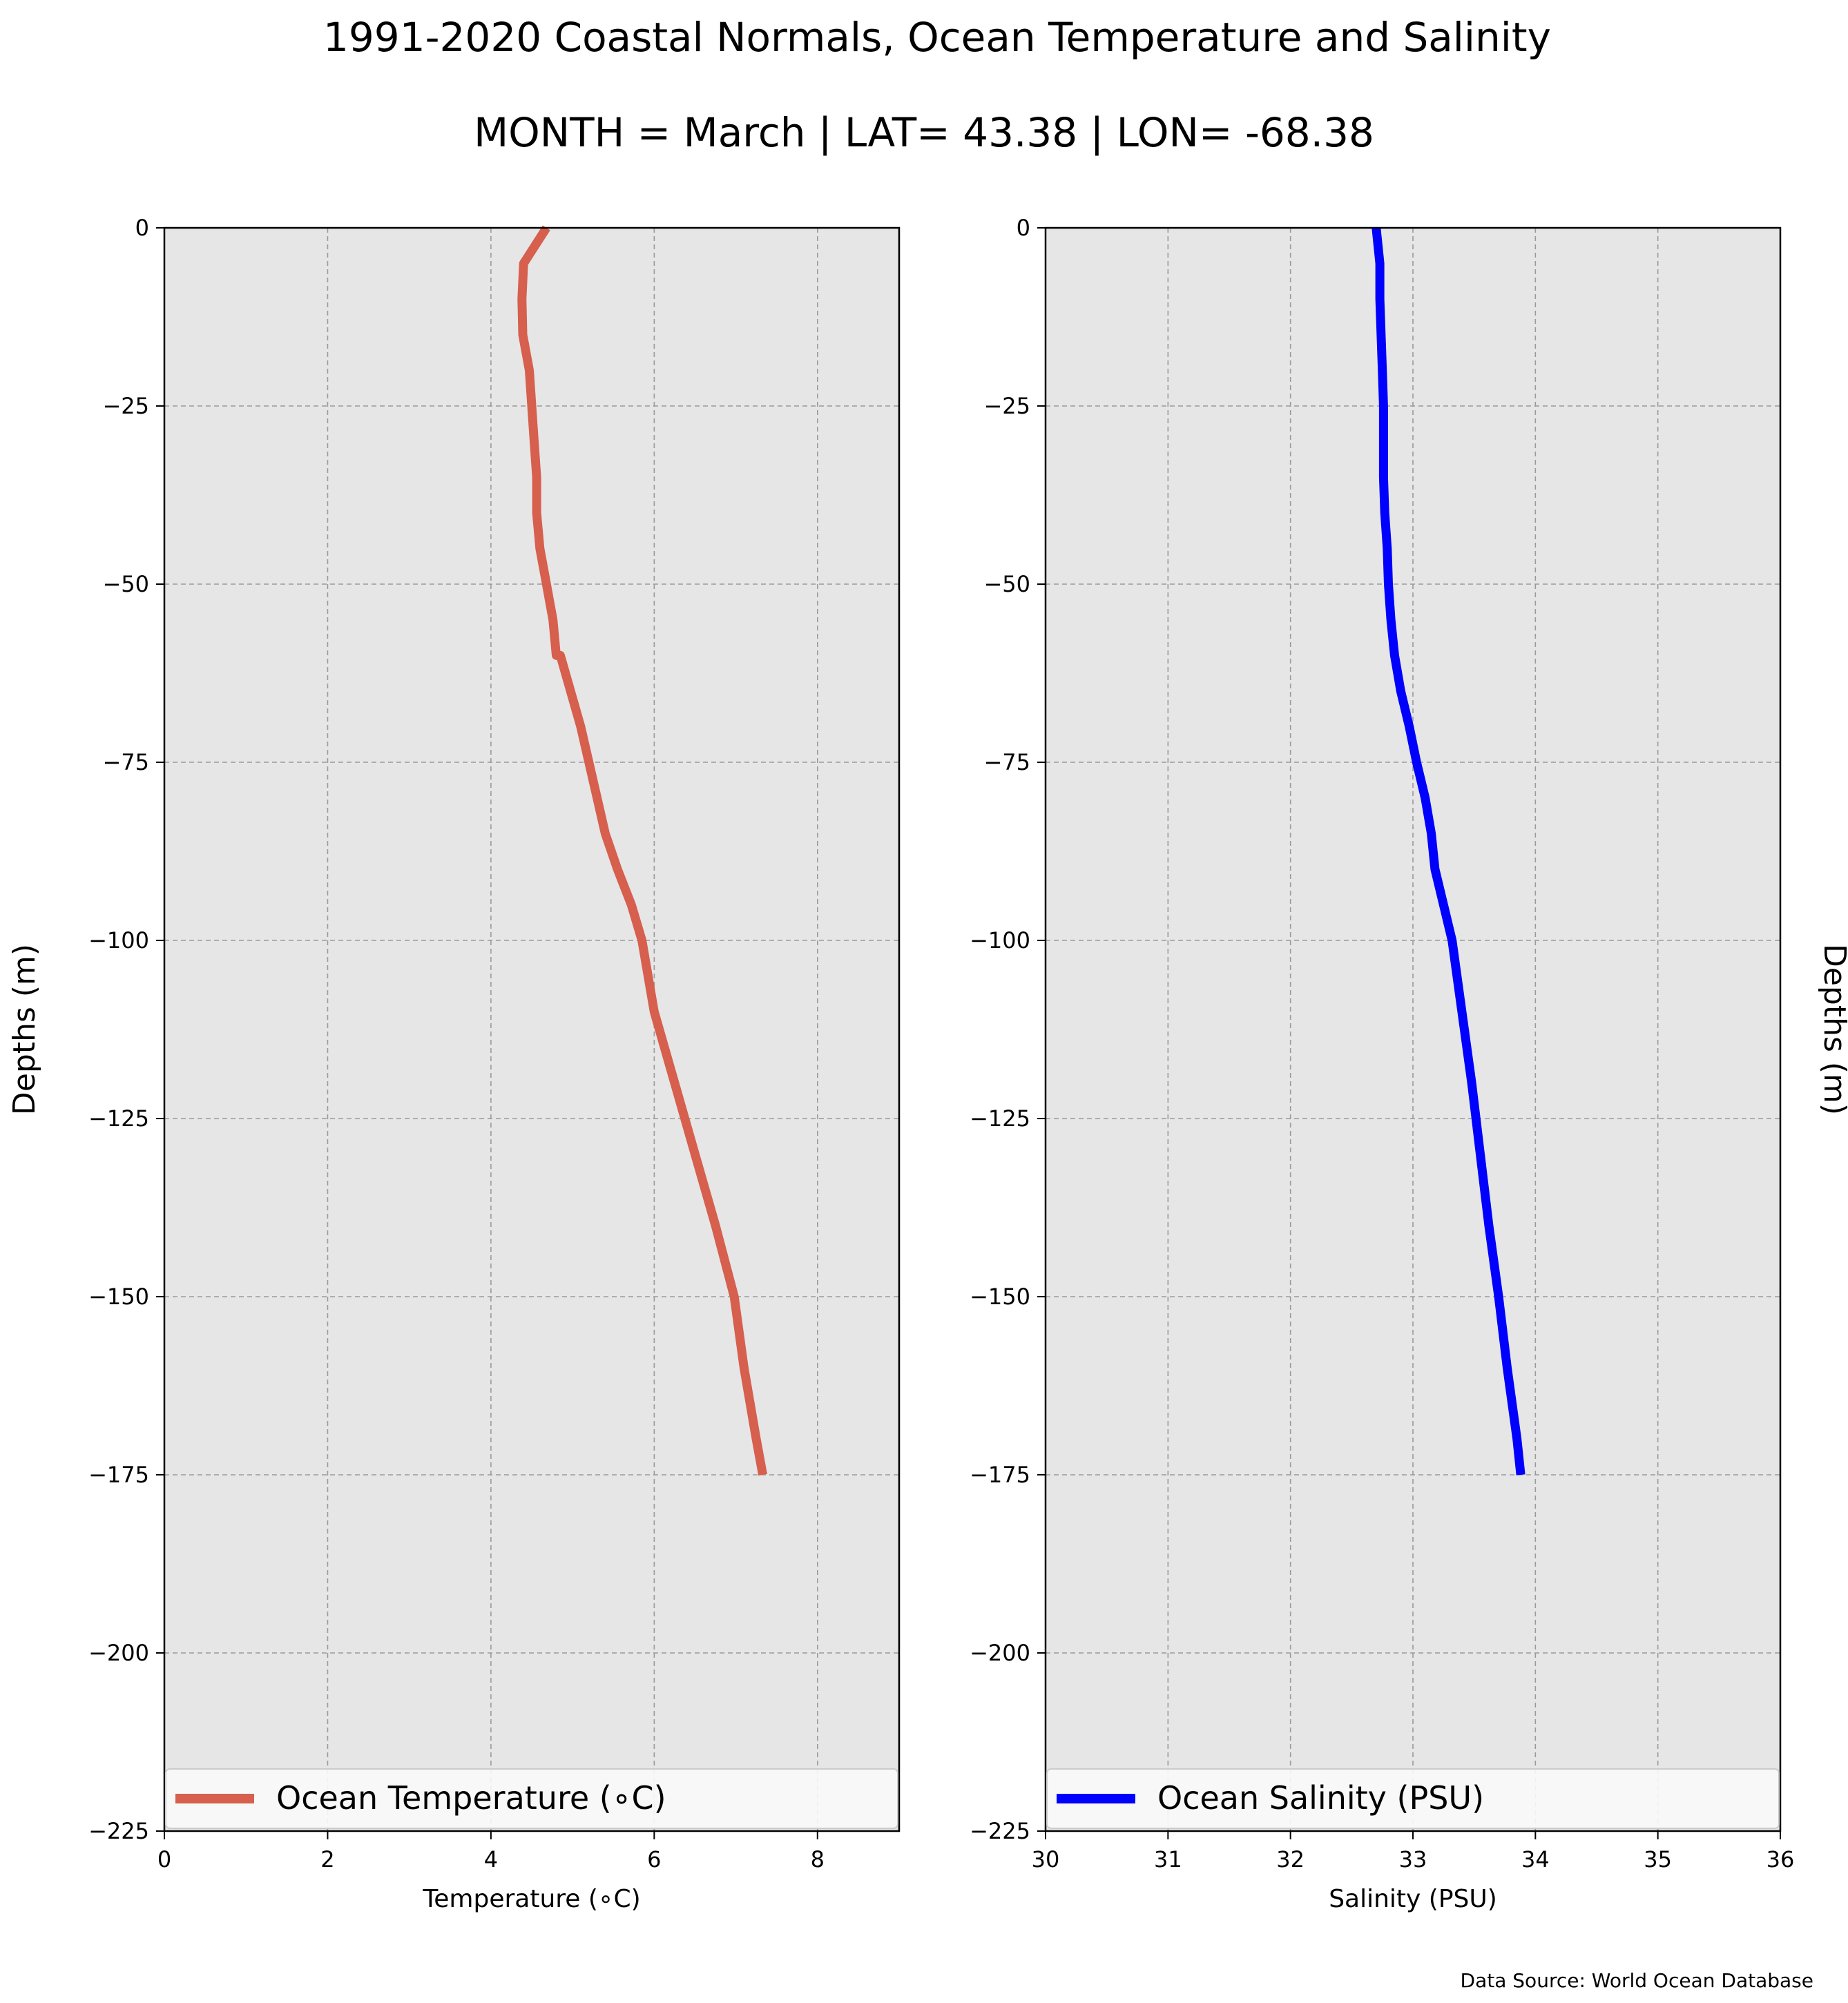 The image size is (1848, 2003). I want to click on data-source-note: Data Source: World Ocean Database, so click(1637, 1981).